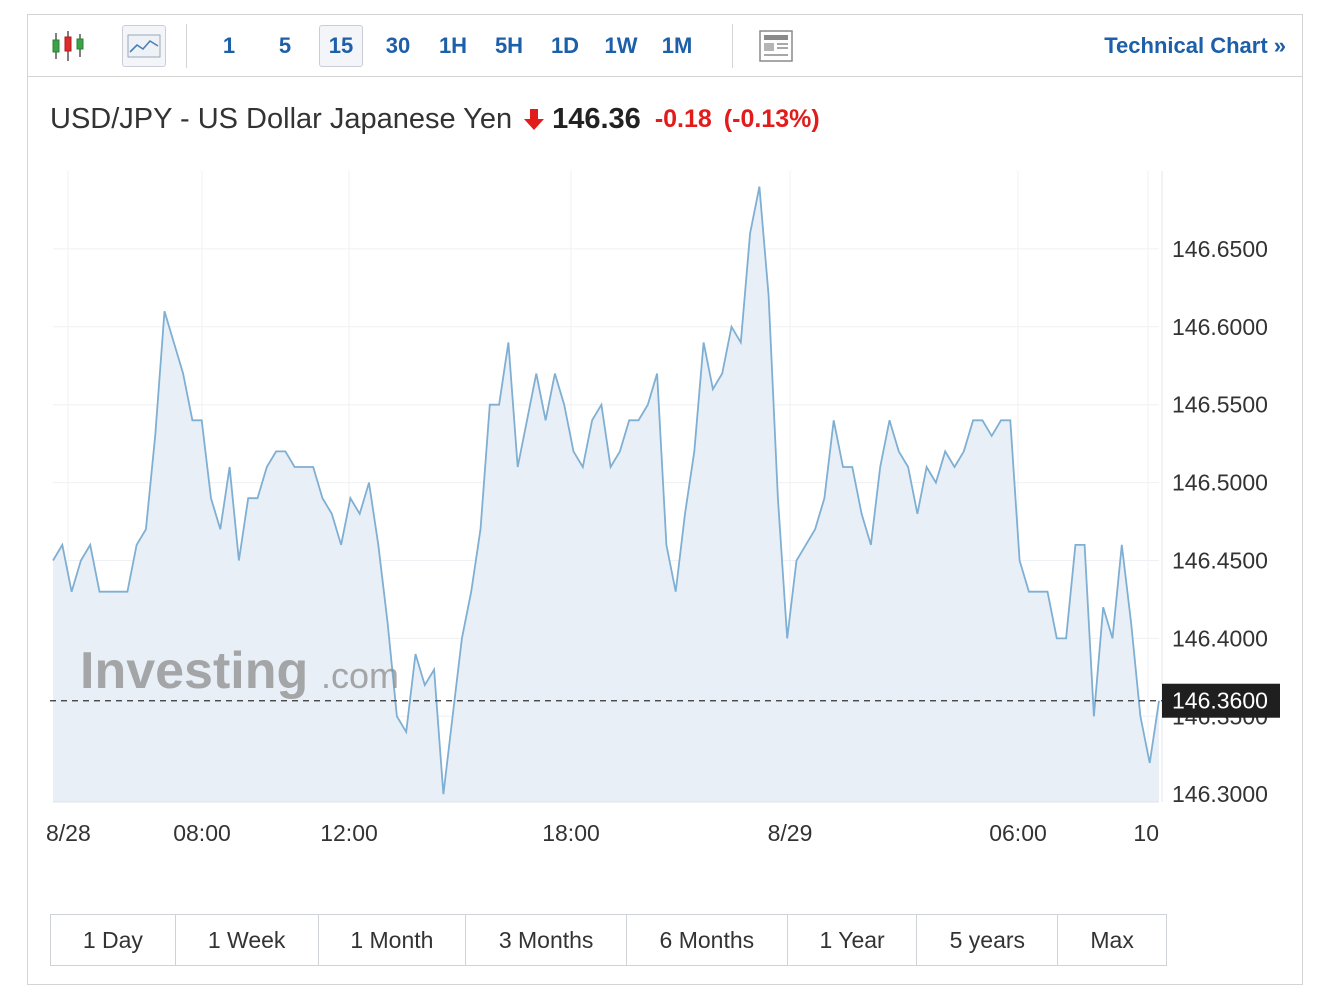 The width and height of the screenshot is (1318, 1004). What do you see at coordinates (144, 46) in the screenshot?
I see `line-chart-icon` at bounding box center [144, 46].